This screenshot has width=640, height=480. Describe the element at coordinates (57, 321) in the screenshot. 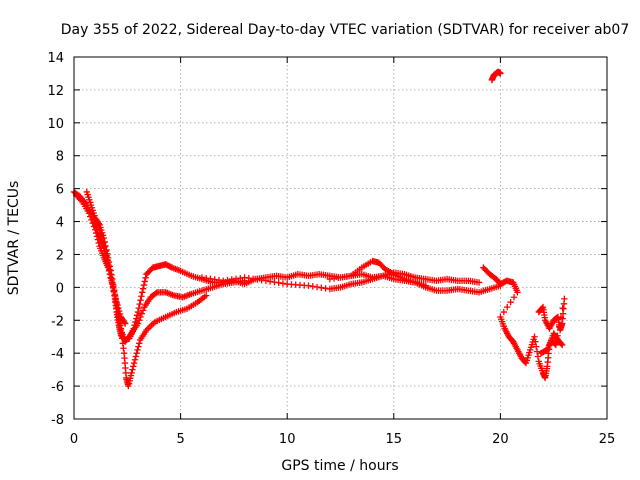

I see `y-tick-label: -2` at that location.